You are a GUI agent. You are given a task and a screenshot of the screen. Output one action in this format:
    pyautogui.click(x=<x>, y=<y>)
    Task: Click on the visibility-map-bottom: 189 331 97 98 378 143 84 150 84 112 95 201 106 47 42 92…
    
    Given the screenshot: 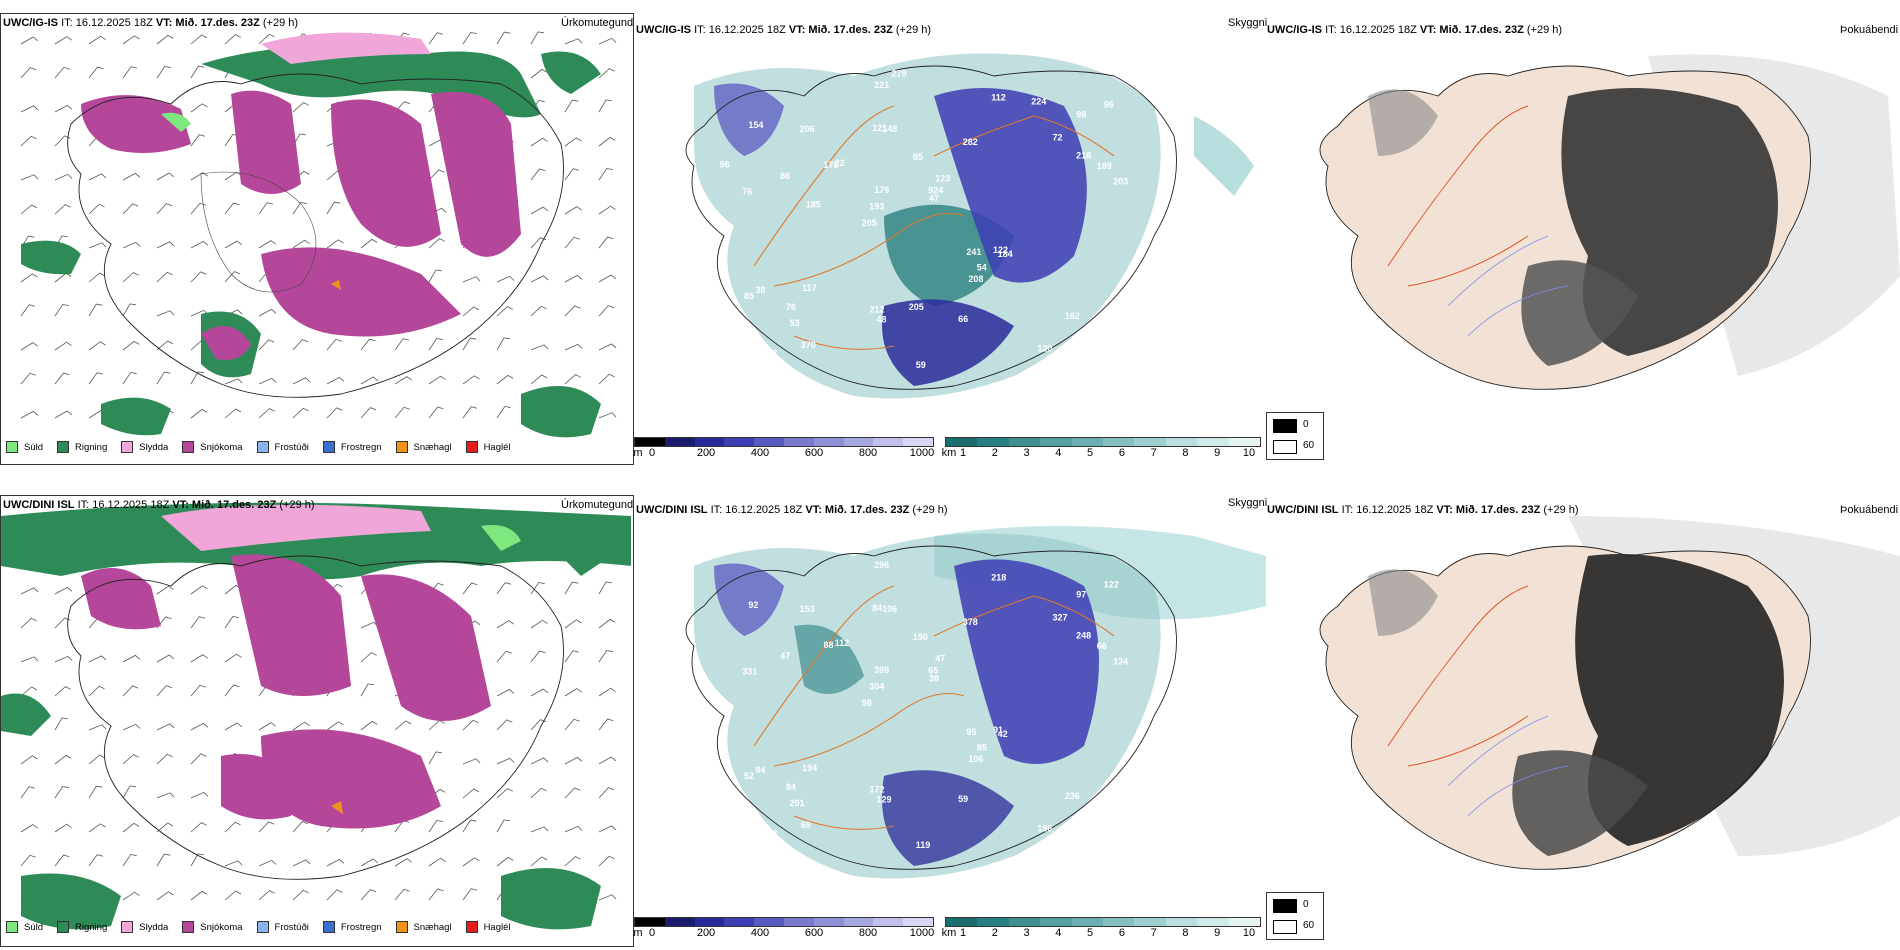 What is the action you would take?
    pyautogui.click(x=950, y=716)
    